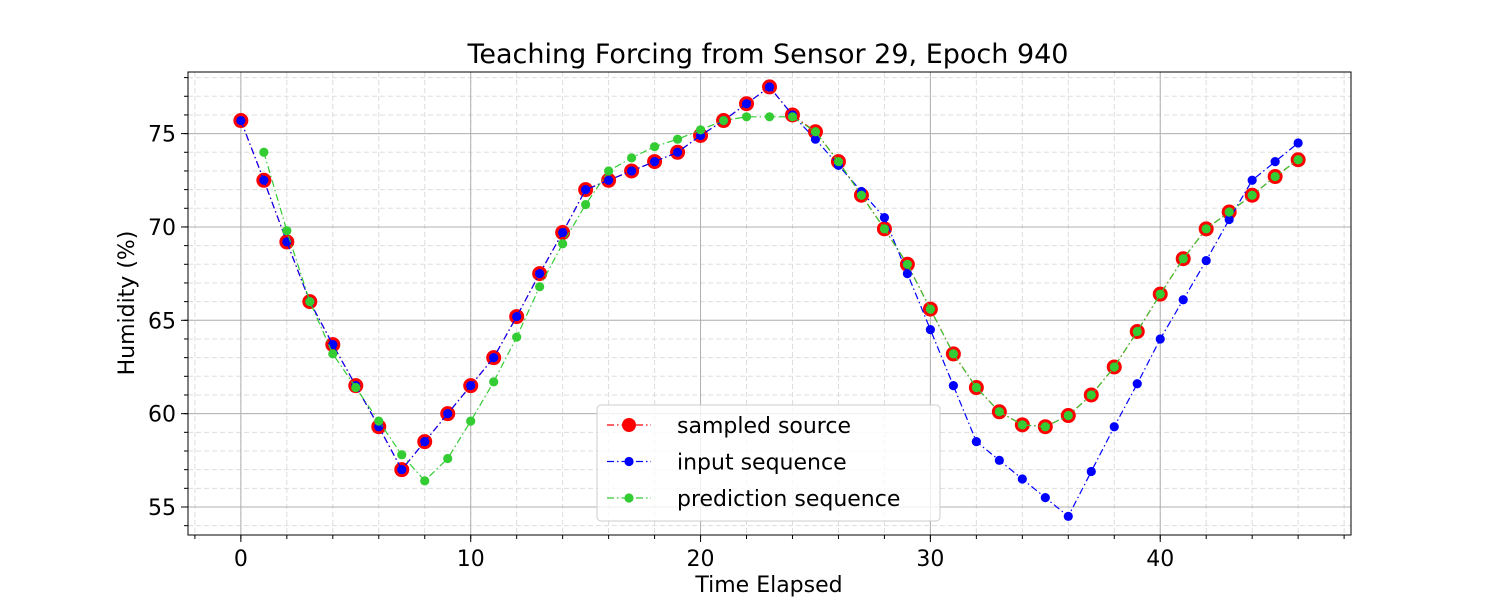 This screenshot has height=600, width=1500. What do you see at coordinates (788, 499) in the screenshot?
I see `legend-label-prediction-sequence: prediction sequence` at bounding box center [788, 499].